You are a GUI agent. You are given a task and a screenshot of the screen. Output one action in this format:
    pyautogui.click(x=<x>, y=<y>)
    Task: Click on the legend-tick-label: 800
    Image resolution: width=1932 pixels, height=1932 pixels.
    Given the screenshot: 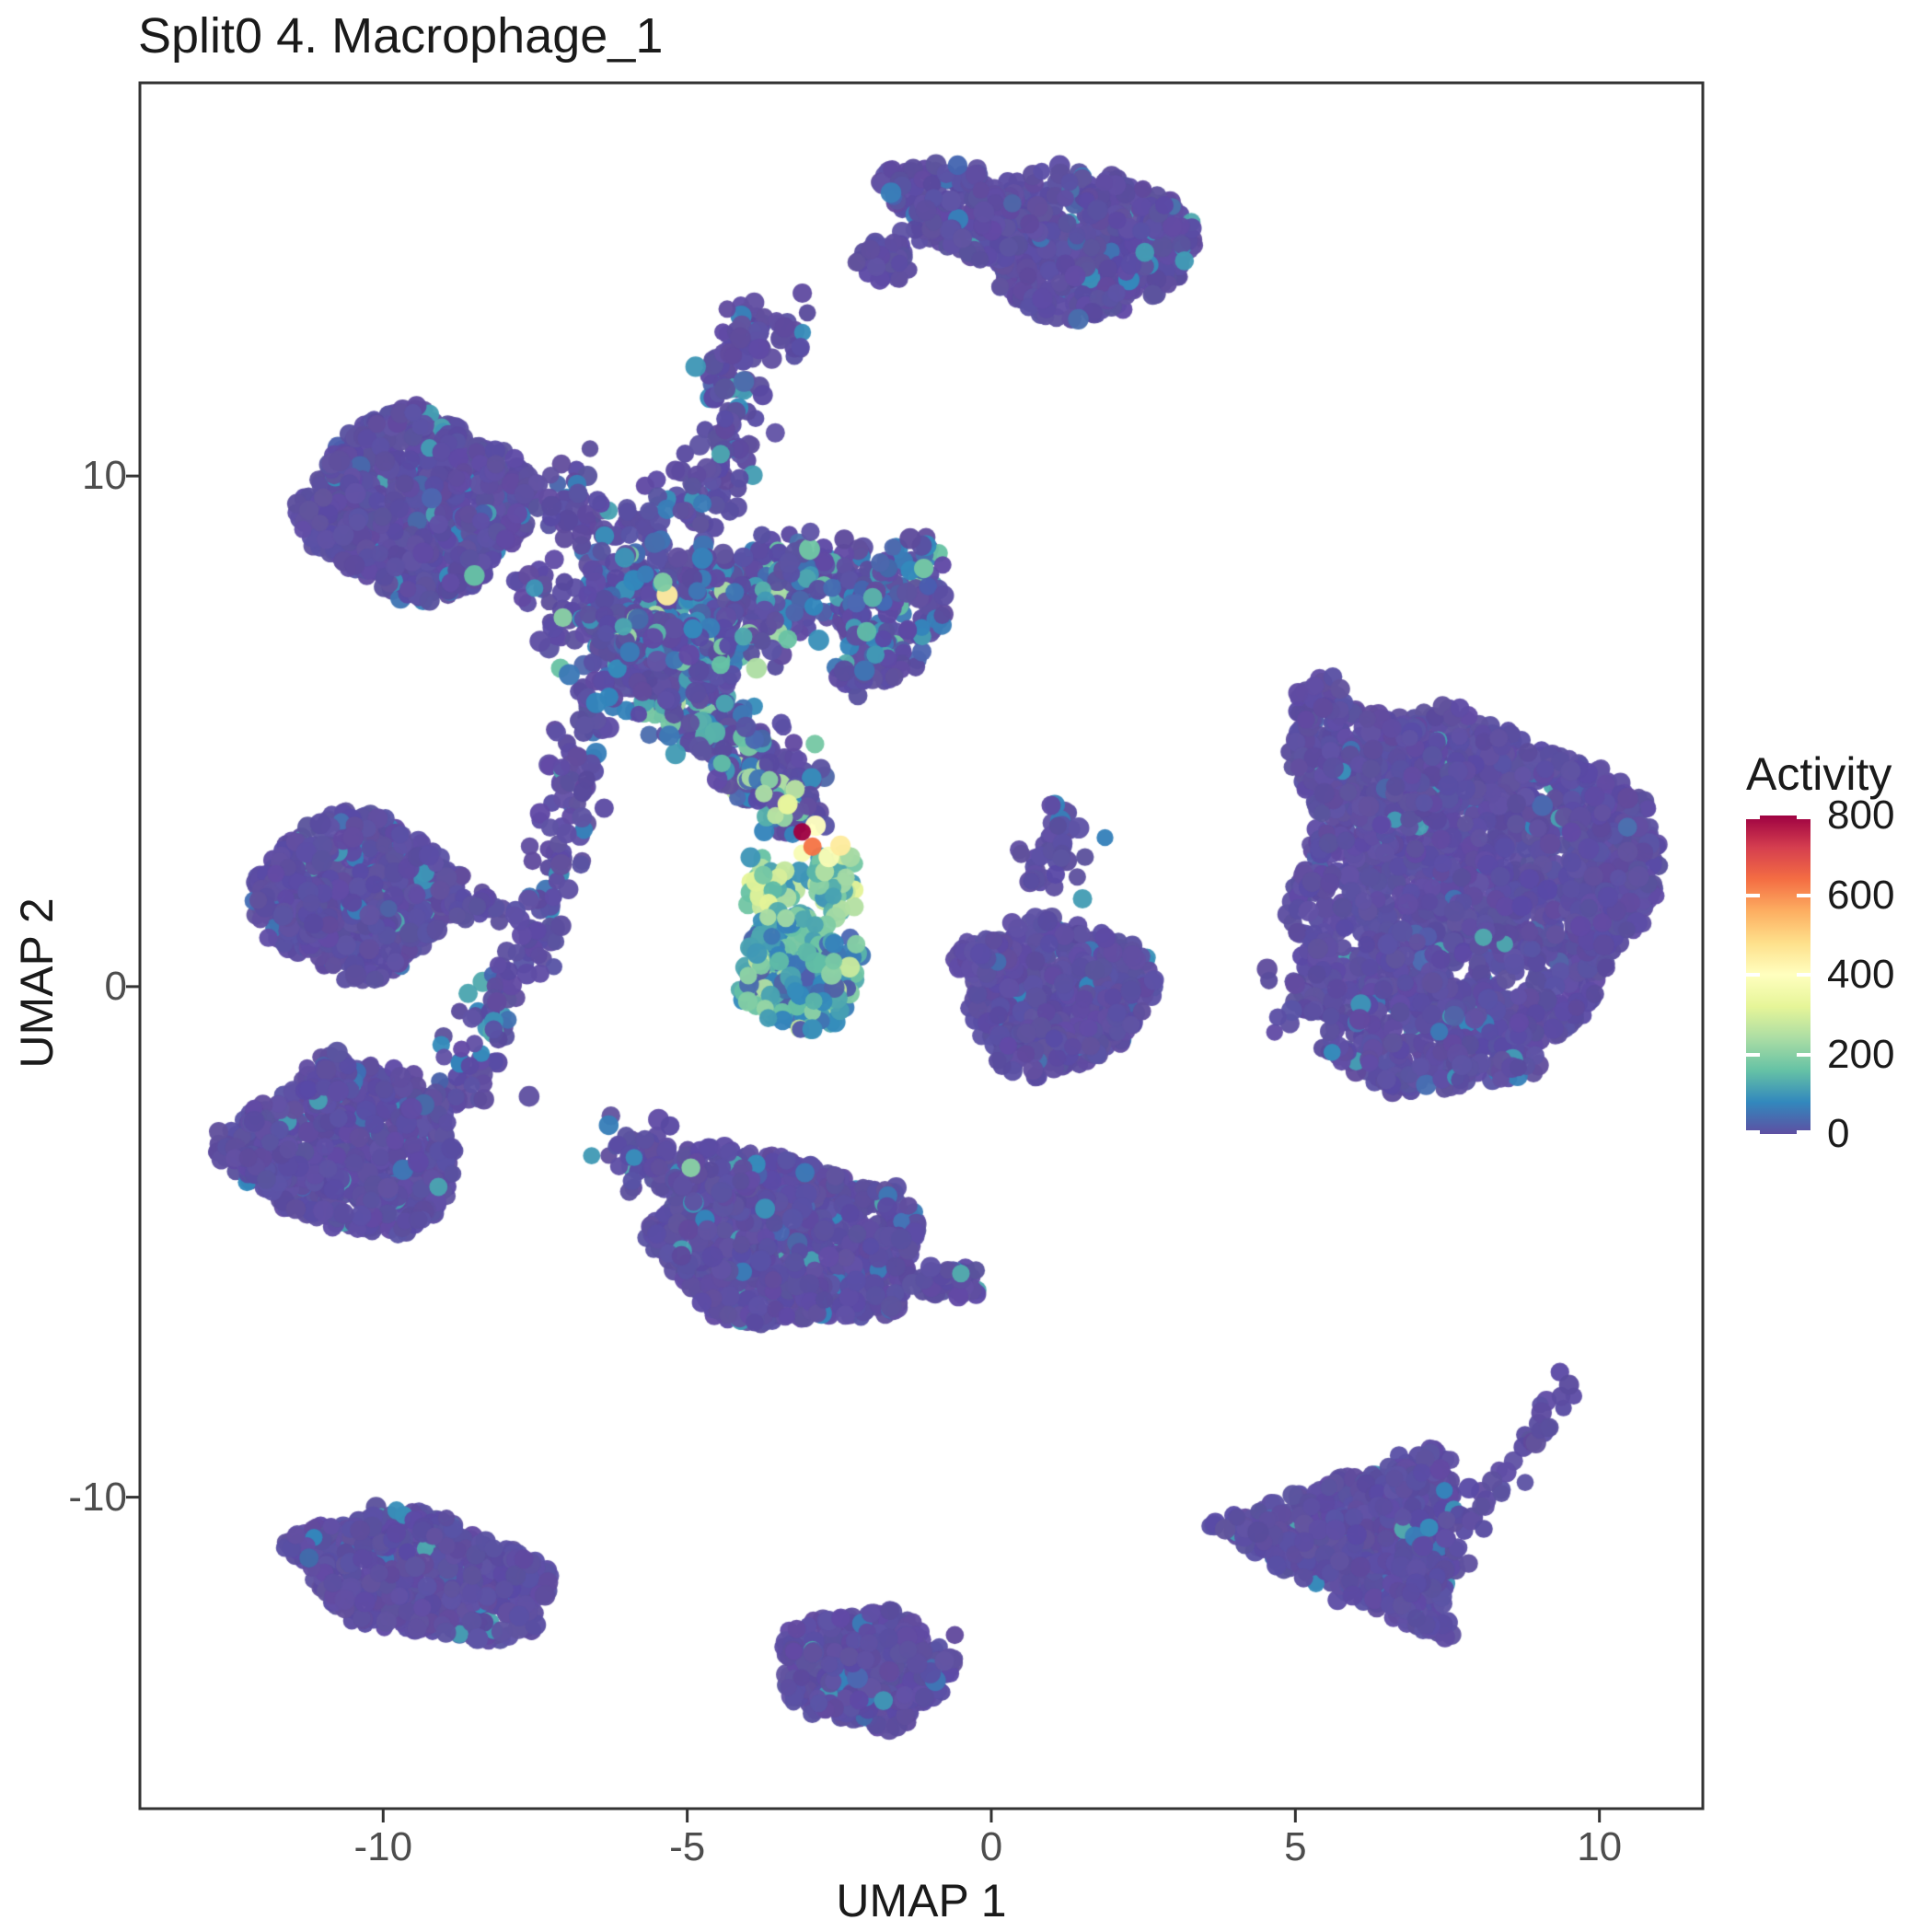 What is the action you would take?
    pyautogui.click(x=1861, y=815)
    